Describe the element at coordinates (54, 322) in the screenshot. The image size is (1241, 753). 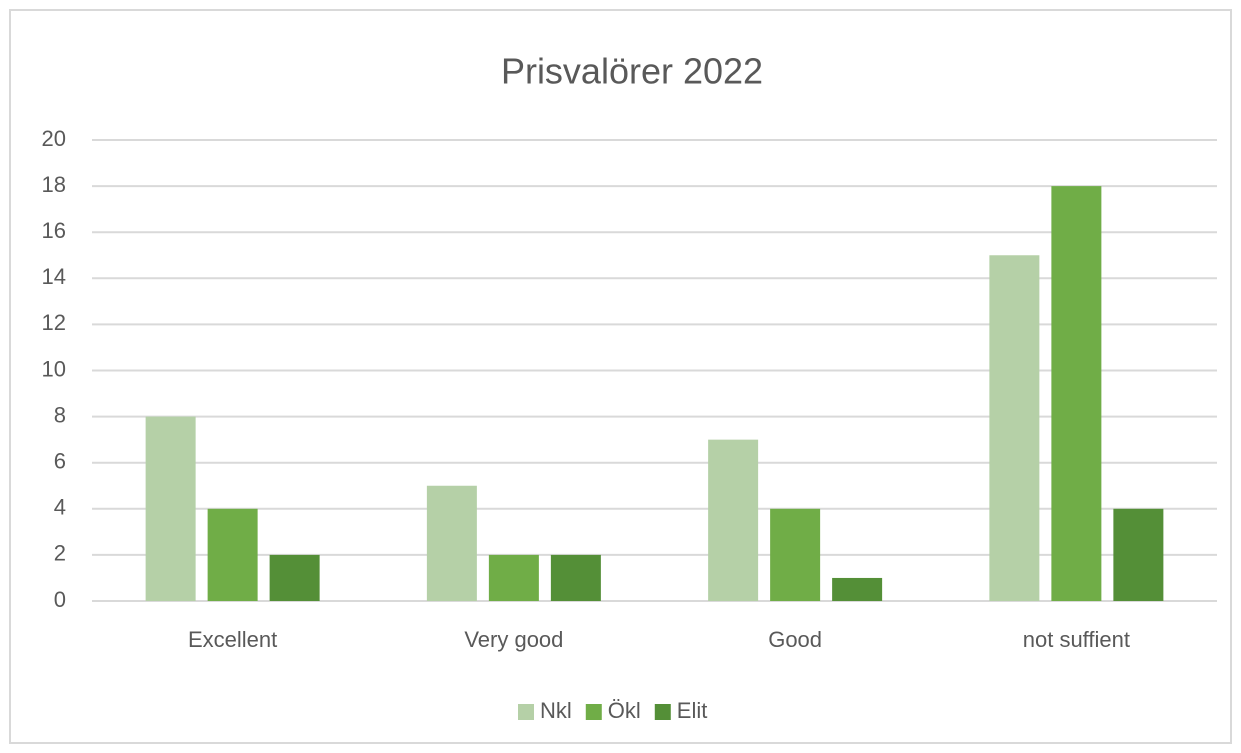
I see `y-tick-label: 12` at that location.